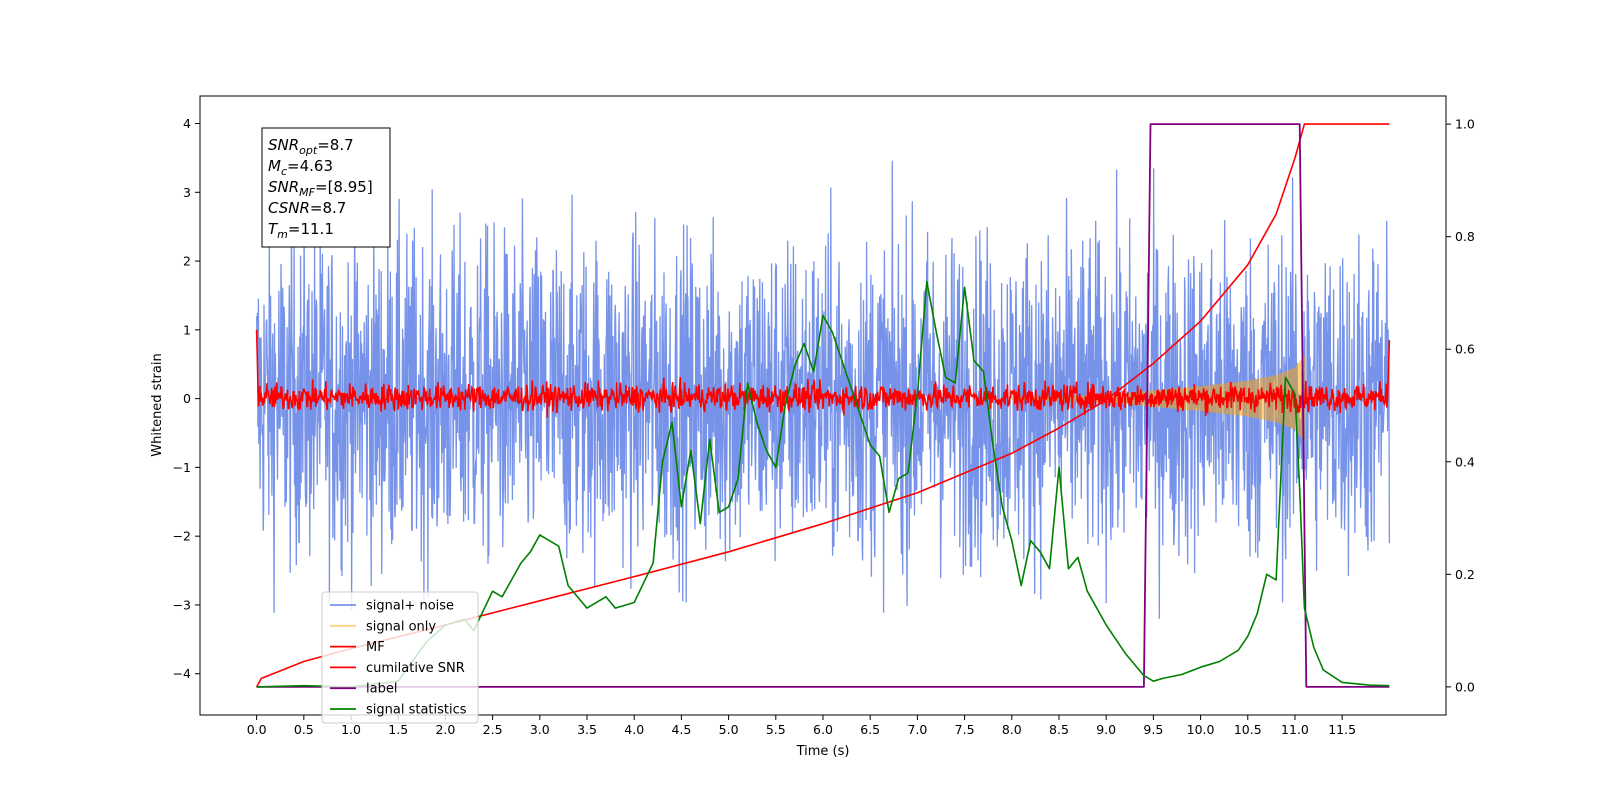 The image size is (1600, 800). Describe the element at coordinates (1465, 686) in the screenshot. I see `right-y-tick-label: 0.0` at that location.